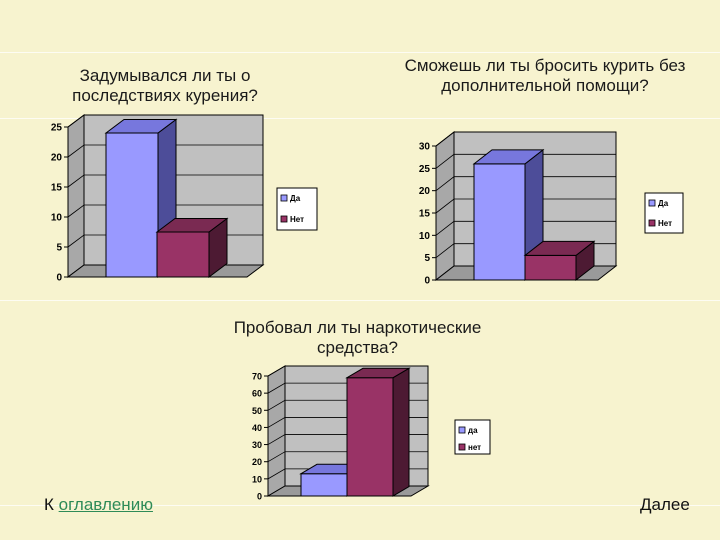  What do you see at coordinates (257, 411) in the screenshot?
I see `y-tick-label: 50` at bounding box center [257, 411].